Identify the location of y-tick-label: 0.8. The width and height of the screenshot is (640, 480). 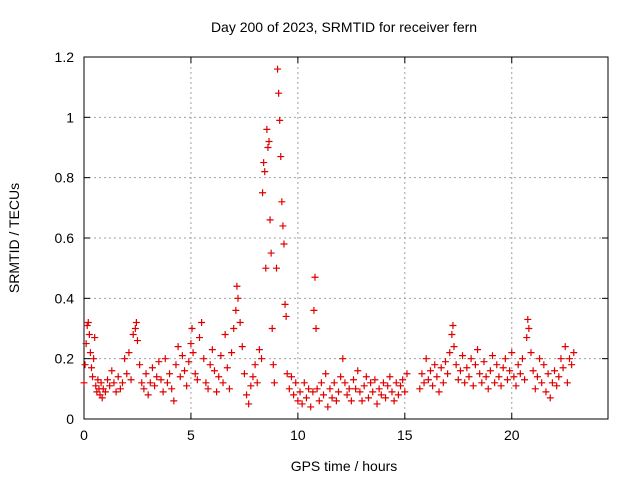
(65, 178).